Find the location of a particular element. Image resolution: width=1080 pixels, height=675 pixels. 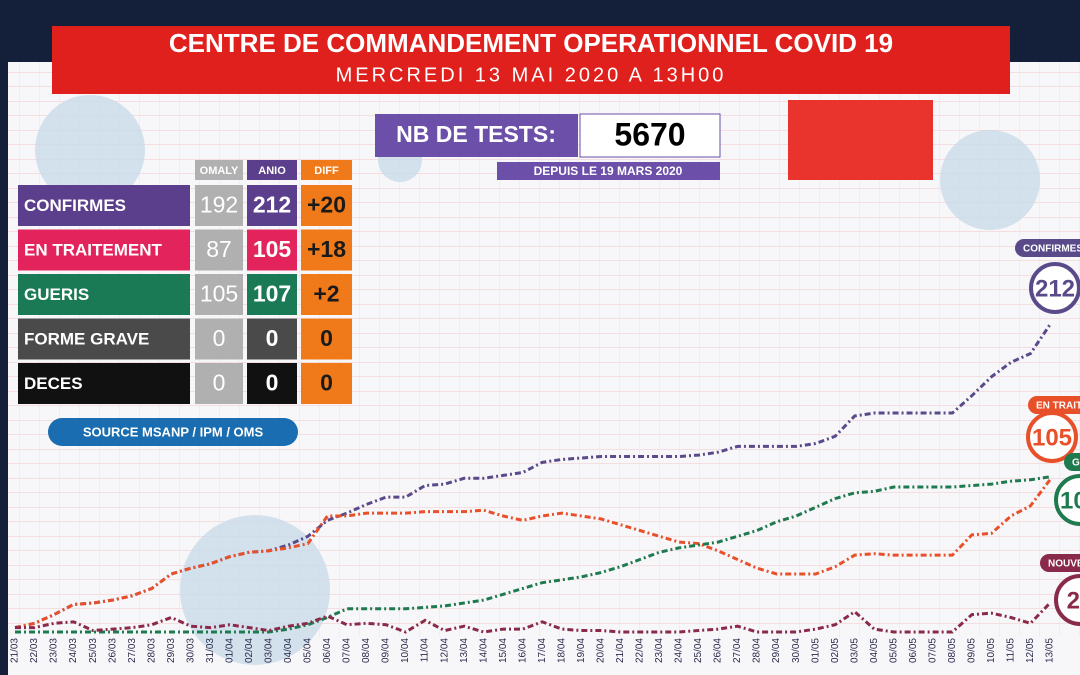

row-label: GUERIS is located at coordinates (56, 294).